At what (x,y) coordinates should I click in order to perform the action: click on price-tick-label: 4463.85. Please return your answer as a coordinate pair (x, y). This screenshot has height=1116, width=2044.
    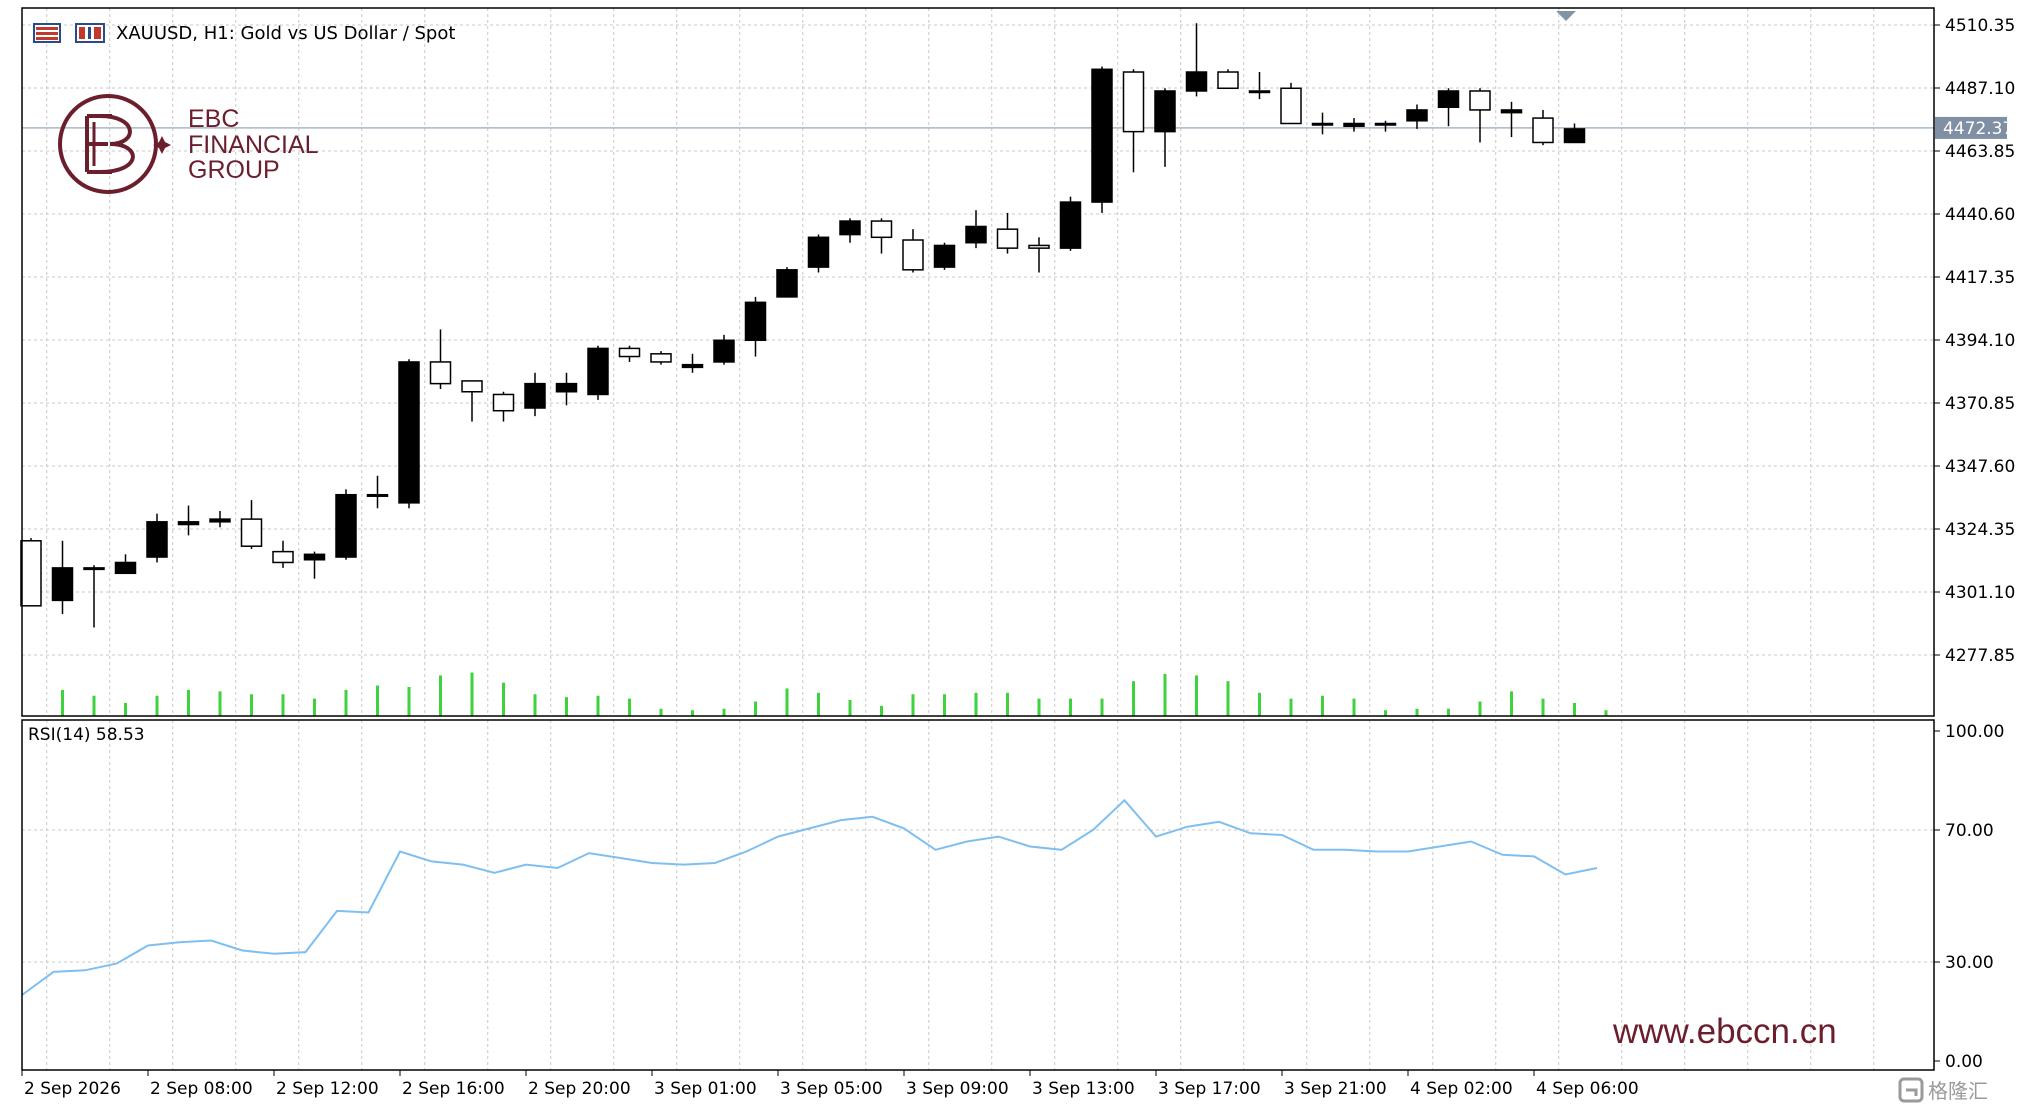
    Looking at the image, I should click on (1980, 152).